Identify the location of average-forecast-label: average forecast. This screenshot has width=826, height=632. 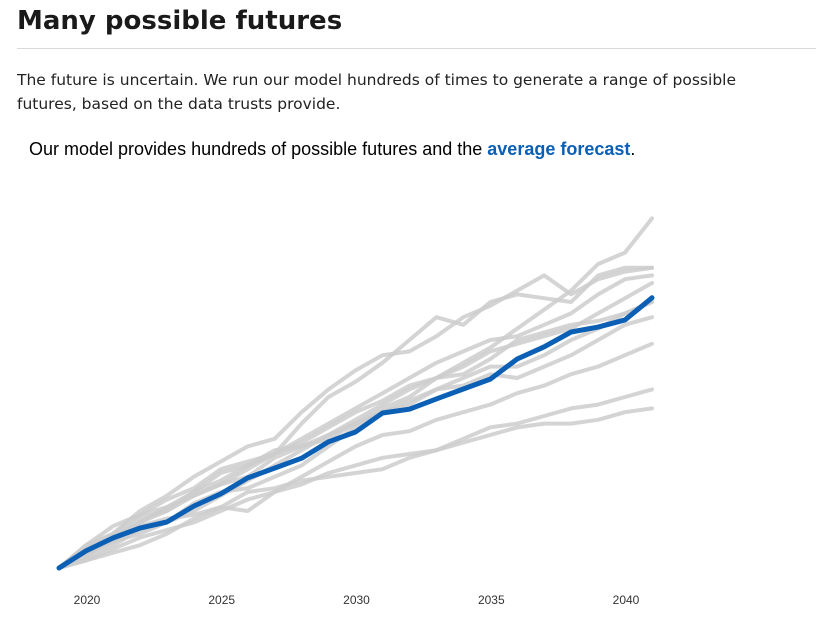
(559, 149).